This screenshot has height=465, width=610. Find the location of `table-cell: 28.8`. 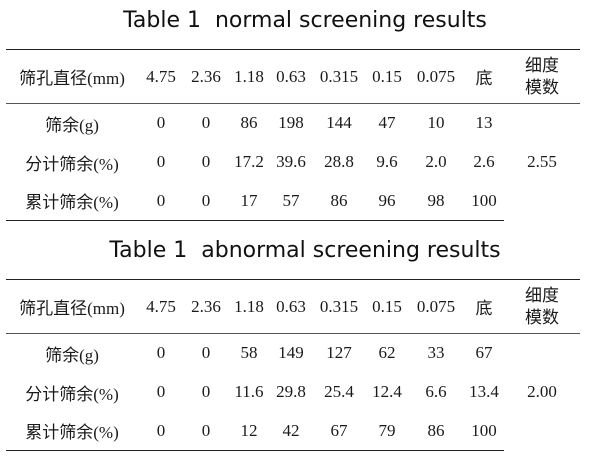

table-cell: 28.8 is located at coordinates (339, 161).